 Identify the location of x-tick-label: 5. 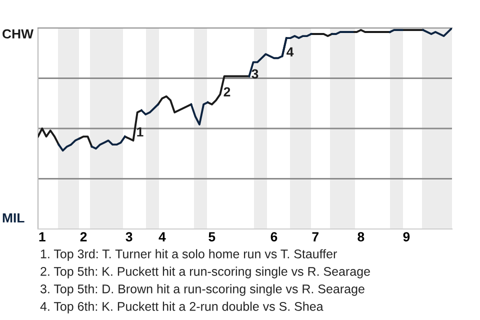
(212, 237).